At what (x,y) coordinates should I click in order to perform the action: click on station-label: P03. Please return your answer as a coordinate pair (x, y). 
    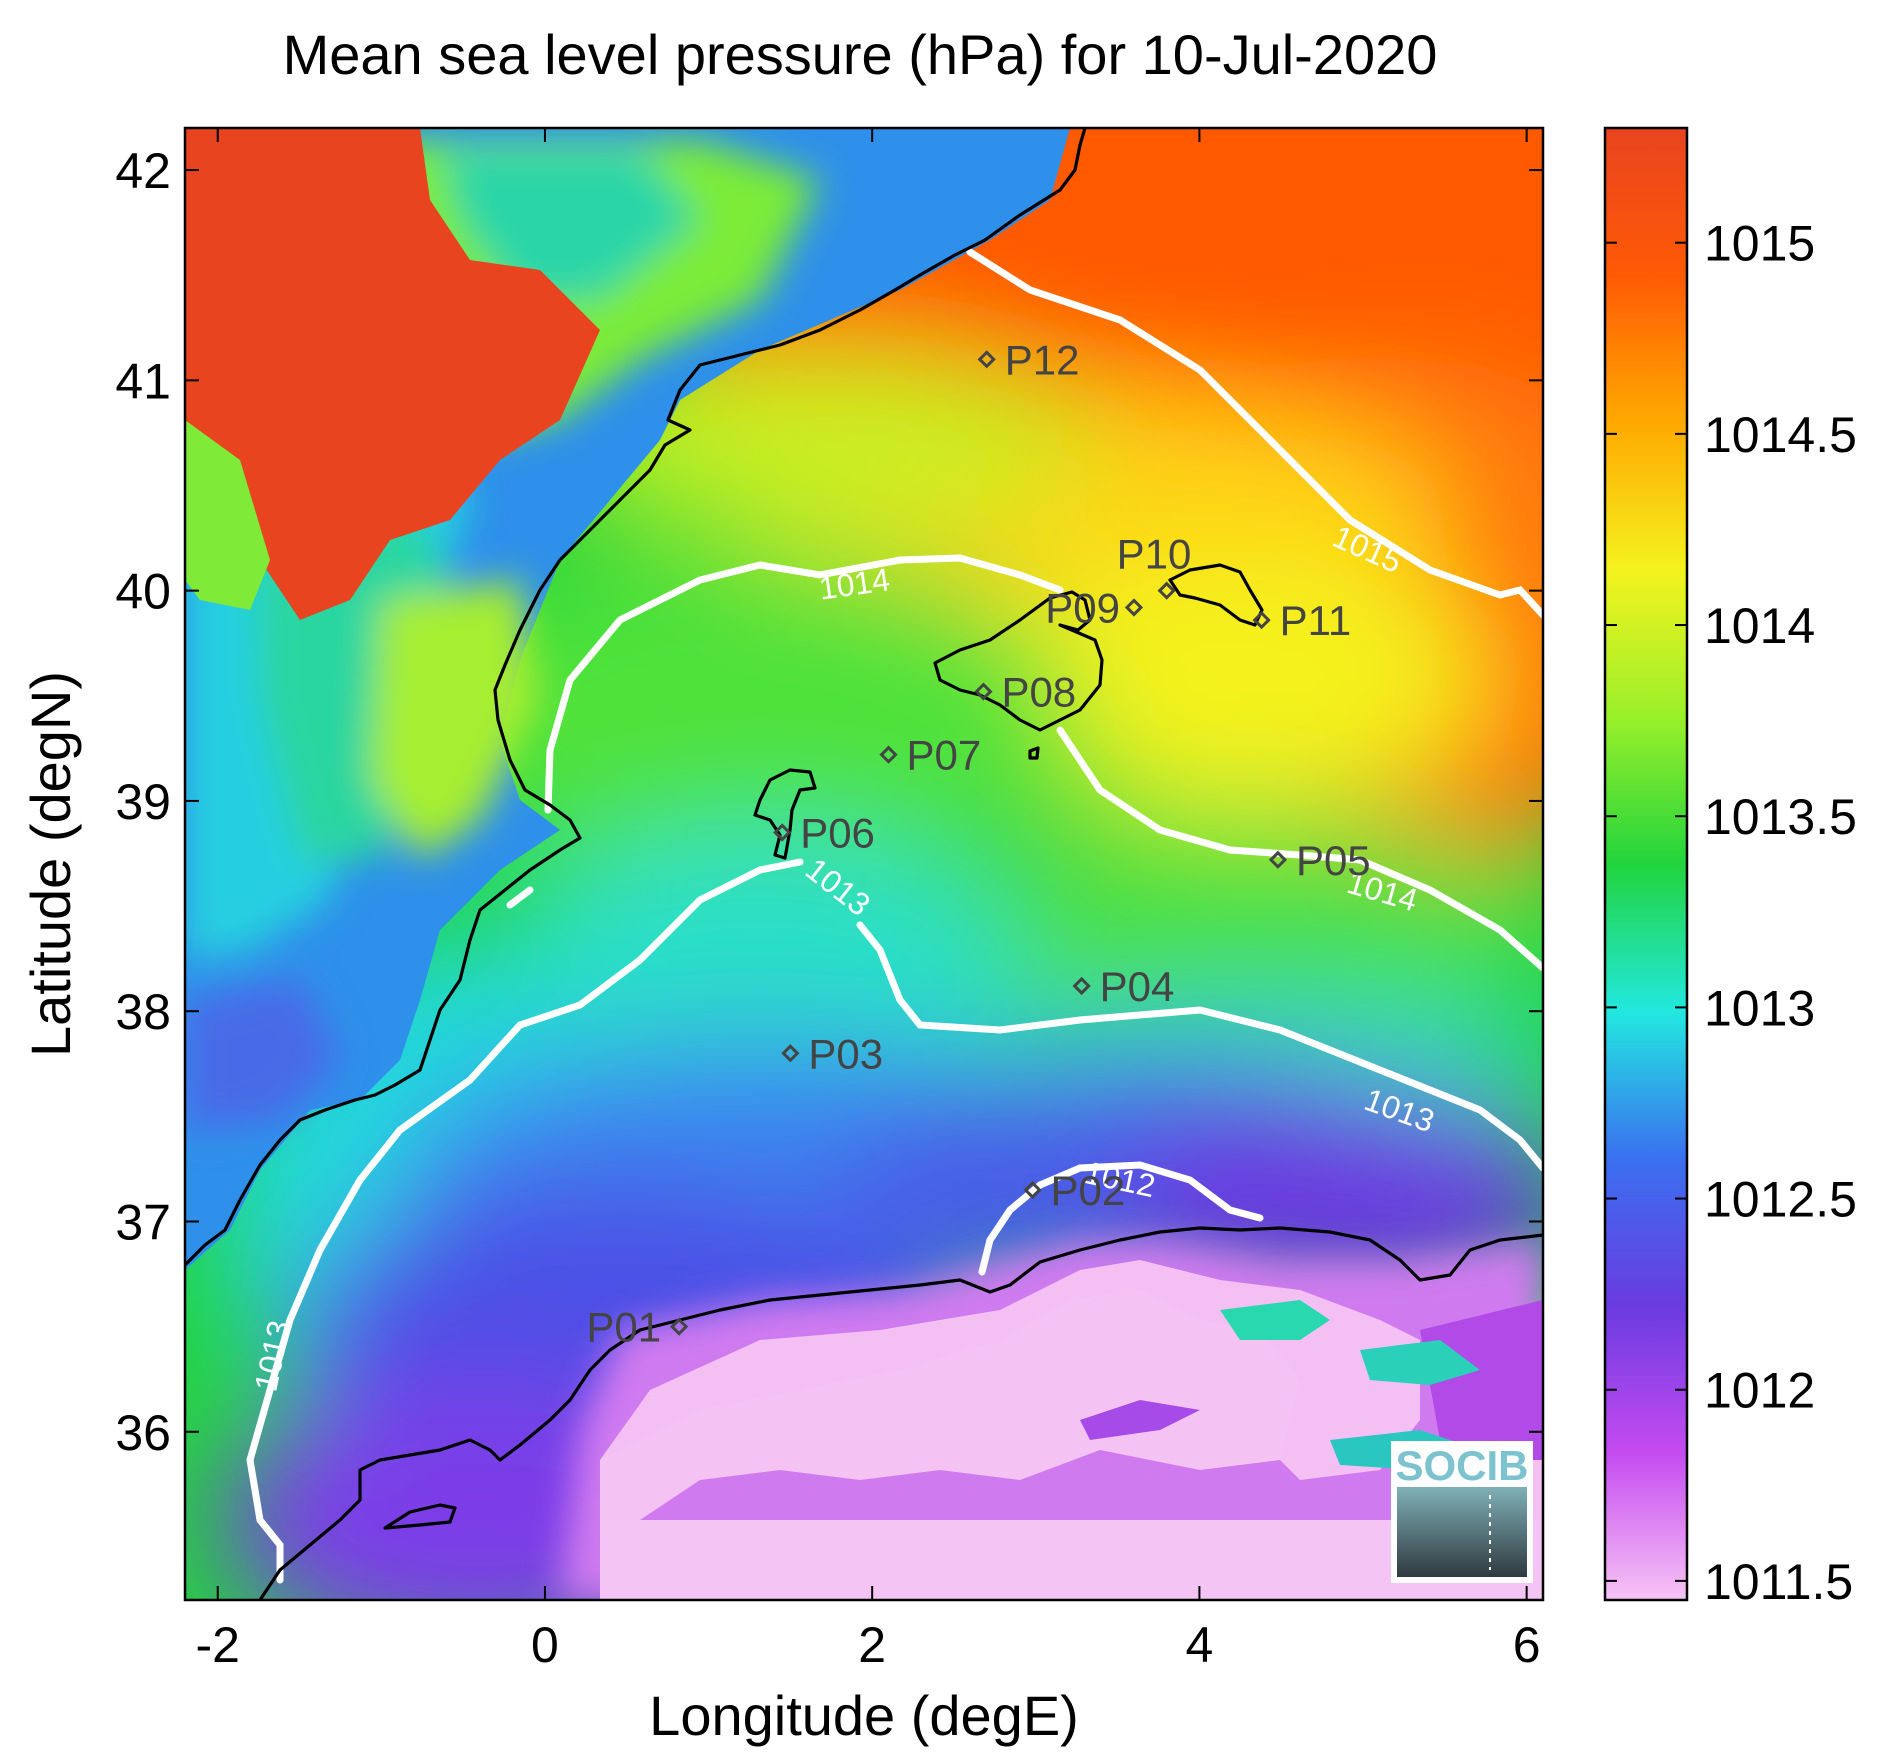
    Looking at the image, I should click on (845, 1053).